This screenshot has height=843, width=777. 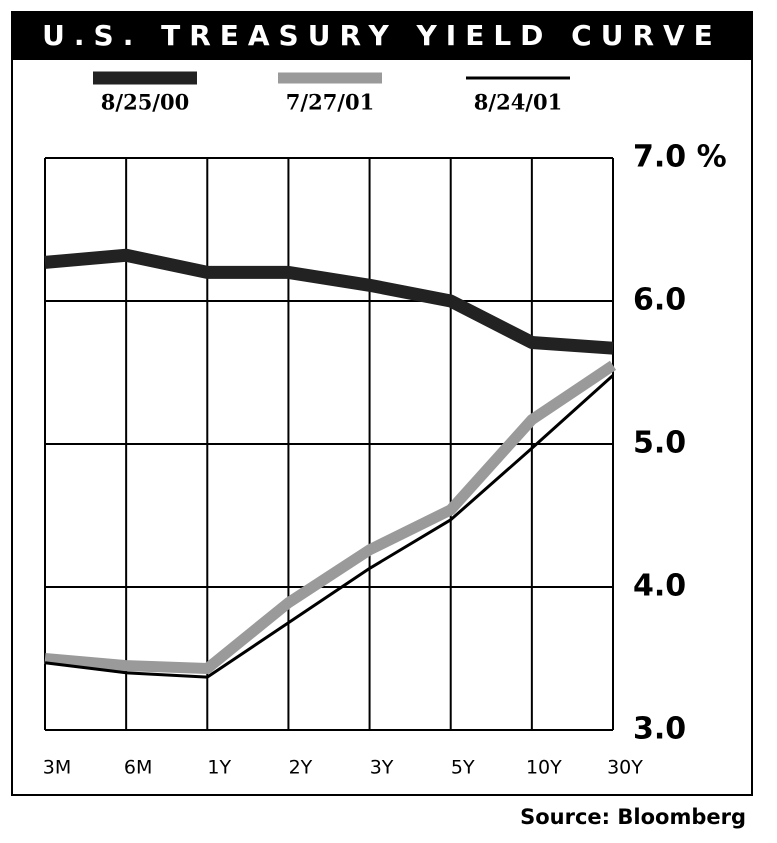 What do you see at coordinates (544, 768) in the screenshot?
I see `x-tick-label: 10Y` at bounding box center [544, 768].